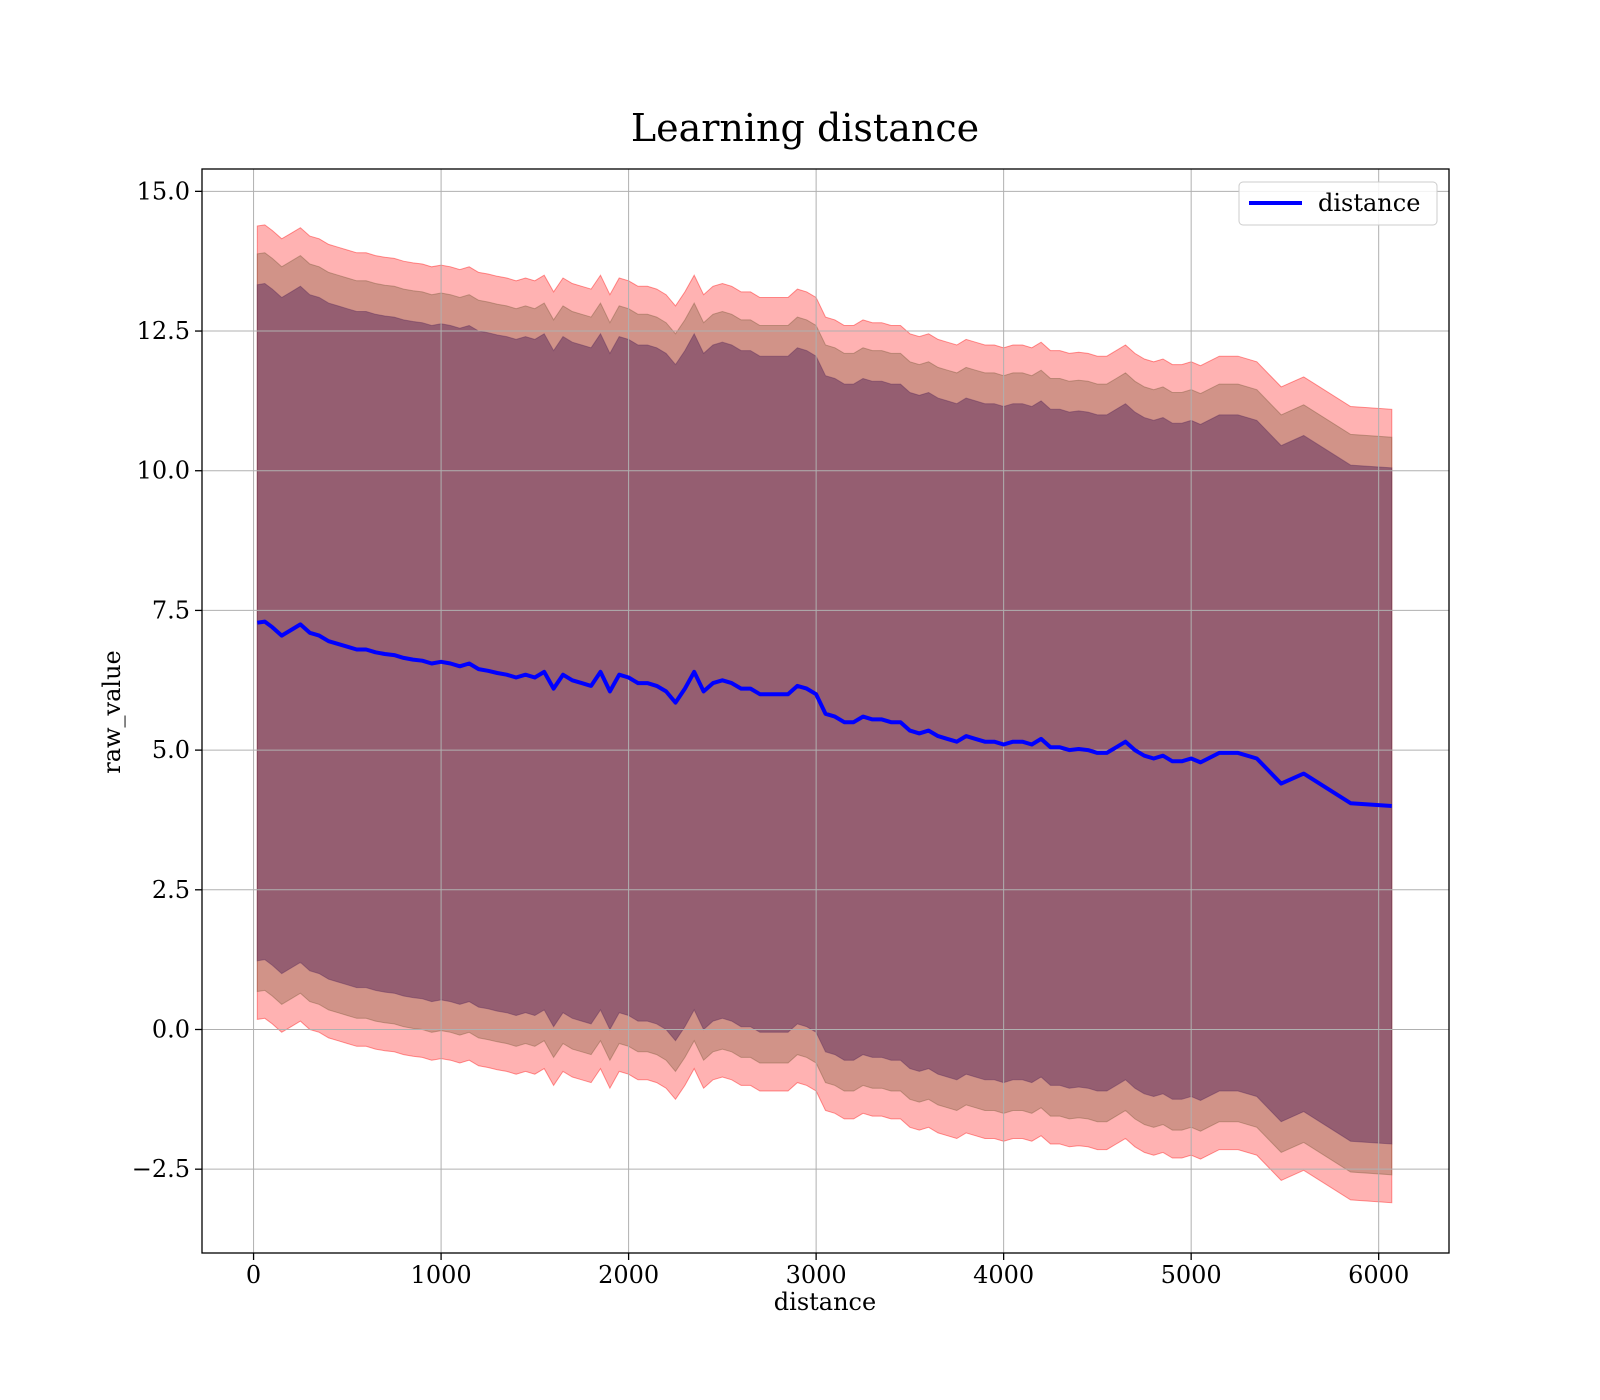 The image size is (1600, 1400). What do you see at coordinates (1191, 1275) in the screenshot?
I see `x-tick-label-5: 5000` at bounding box center [1191, 1275].